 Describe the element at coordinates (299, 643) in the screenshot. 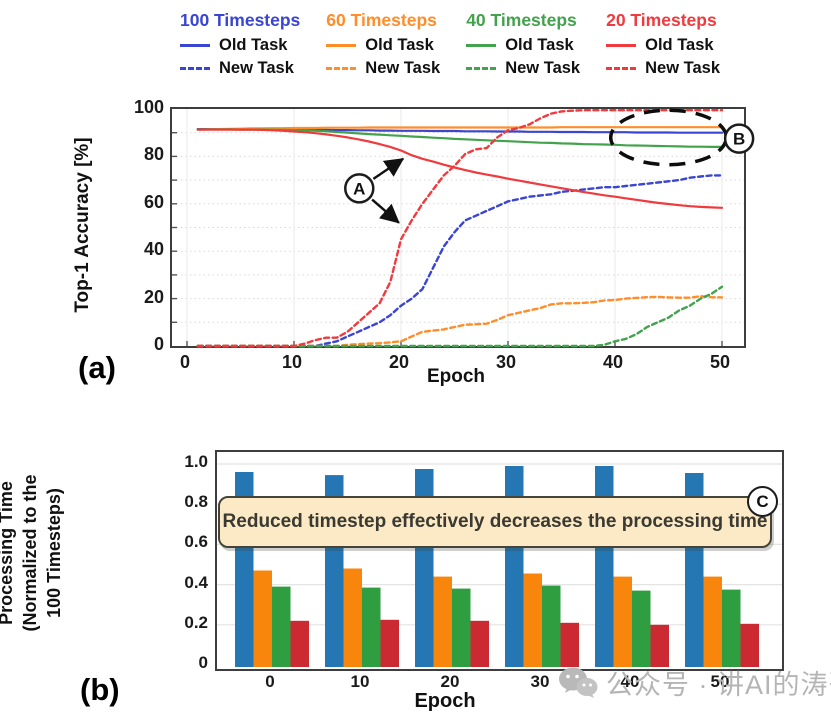

I see `bar-epoch-0-20-timesteps` at that location.